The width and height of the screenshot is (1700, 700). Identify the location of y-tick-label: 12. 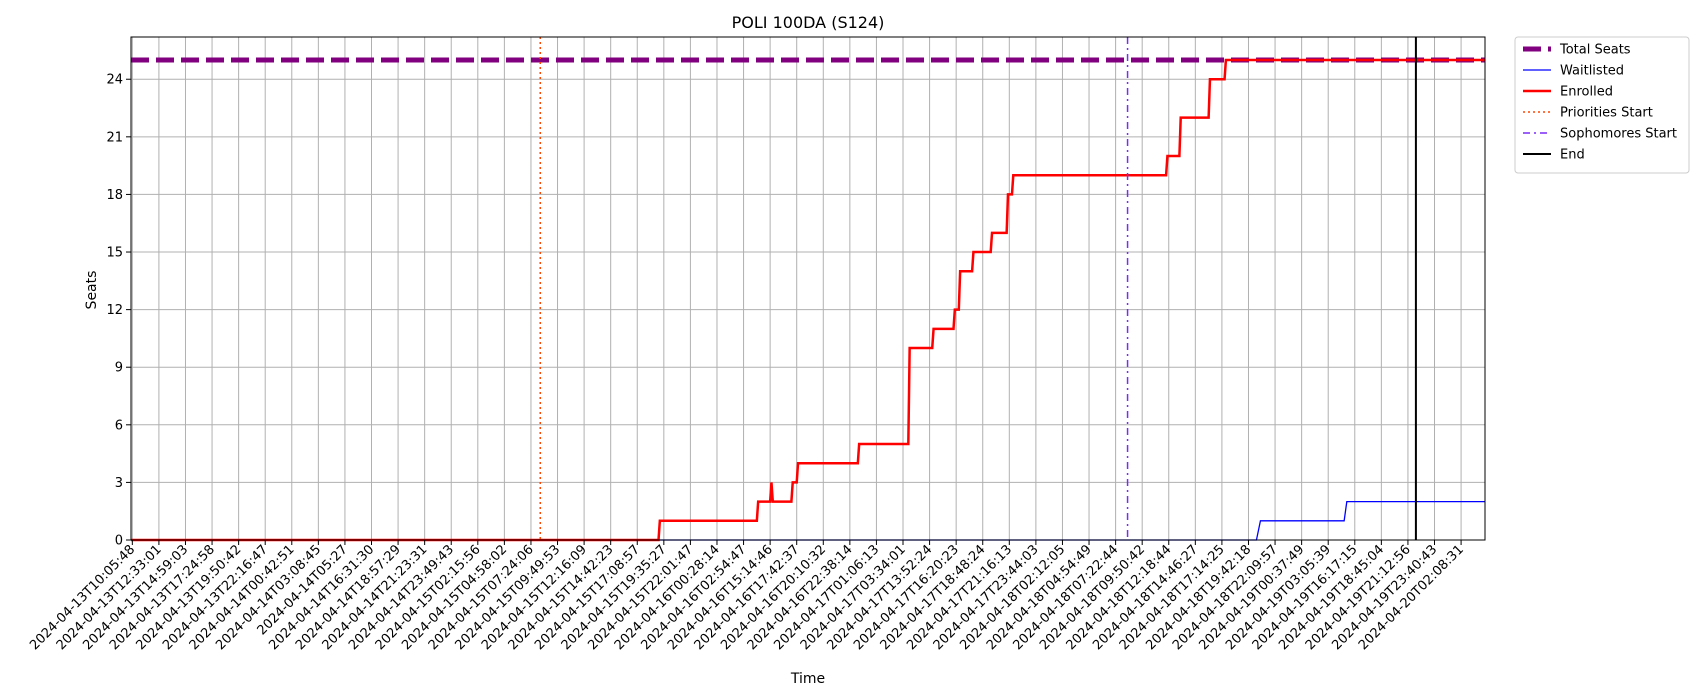
(114, 310).